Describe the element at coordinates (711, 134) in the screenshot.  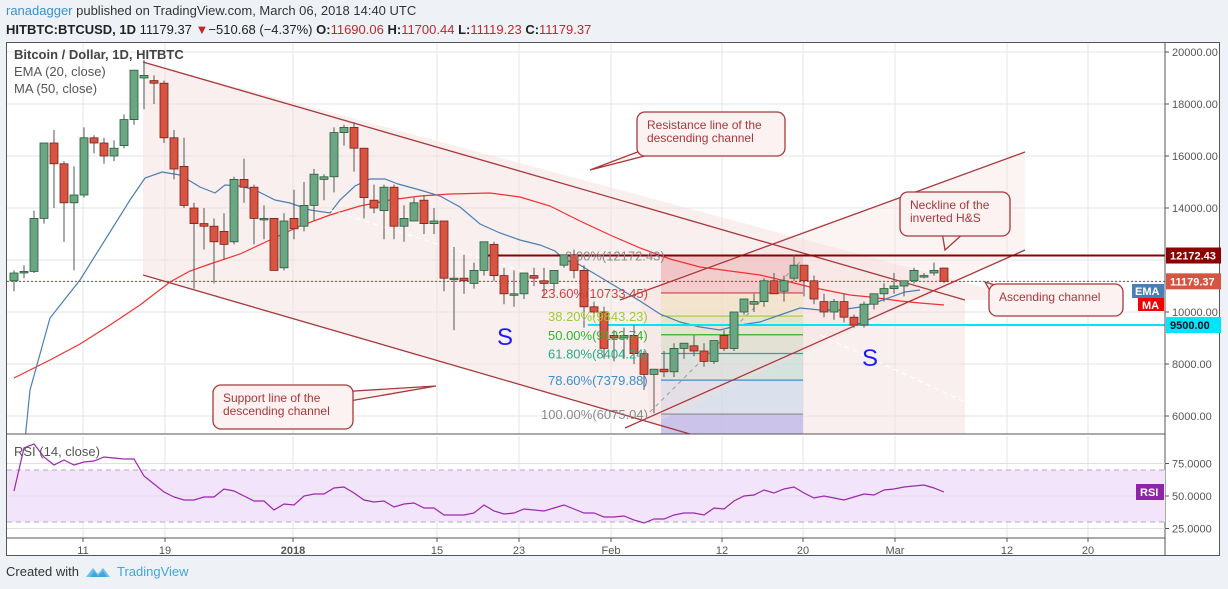
I see `resistance-callout` at that location.